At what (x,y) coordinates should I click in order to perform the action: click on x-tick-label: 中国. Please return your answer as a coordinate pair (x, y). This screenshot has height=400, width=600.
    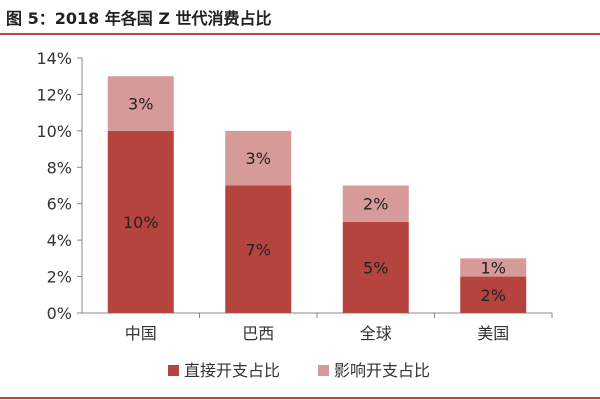
    Looking at the image, I should click on (141, 333).